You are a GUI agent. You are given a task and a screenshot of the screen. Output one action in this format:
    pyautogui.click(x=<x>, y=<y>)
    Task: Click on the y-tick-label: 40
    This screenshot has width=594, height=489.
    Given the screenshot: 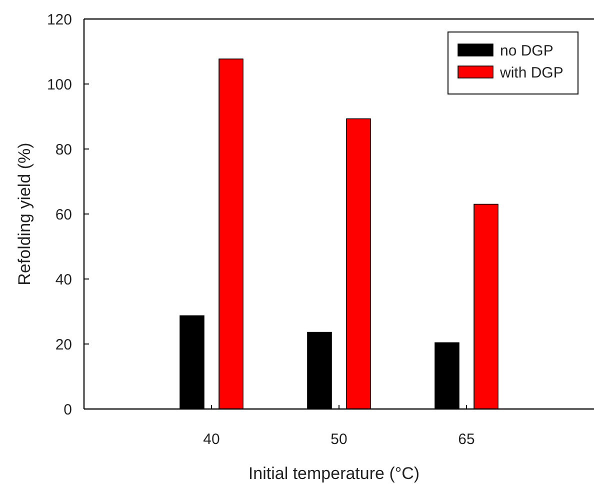 What is the action you would take?
    pyautogui.click(x=63, y=279)
    